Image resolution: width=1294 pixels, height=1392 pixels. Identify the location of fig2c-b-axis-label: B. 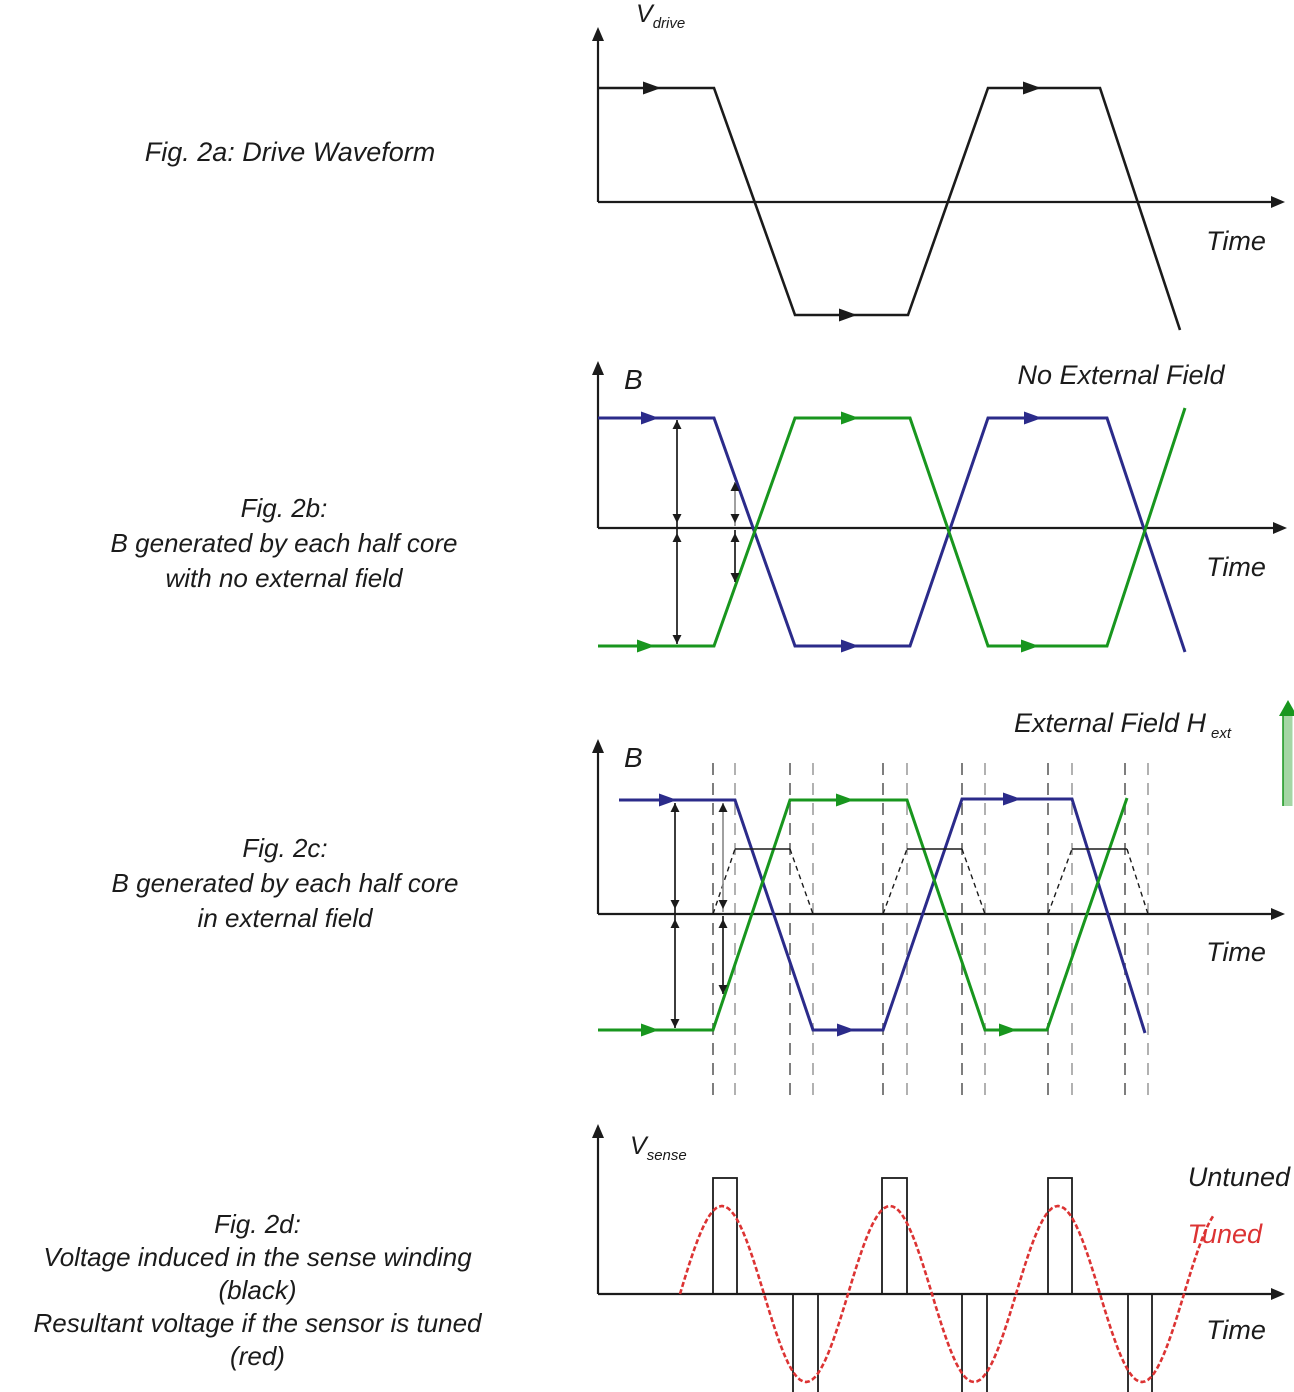
(633, 757).